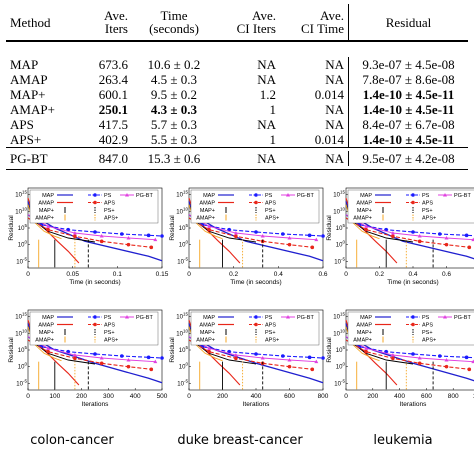 This screenshot has width=474, height=453. What do you see at coordinates (266, 64) in the screenshot?
I see `cell-ci-iters: NA` at bounding box center [266, 64].